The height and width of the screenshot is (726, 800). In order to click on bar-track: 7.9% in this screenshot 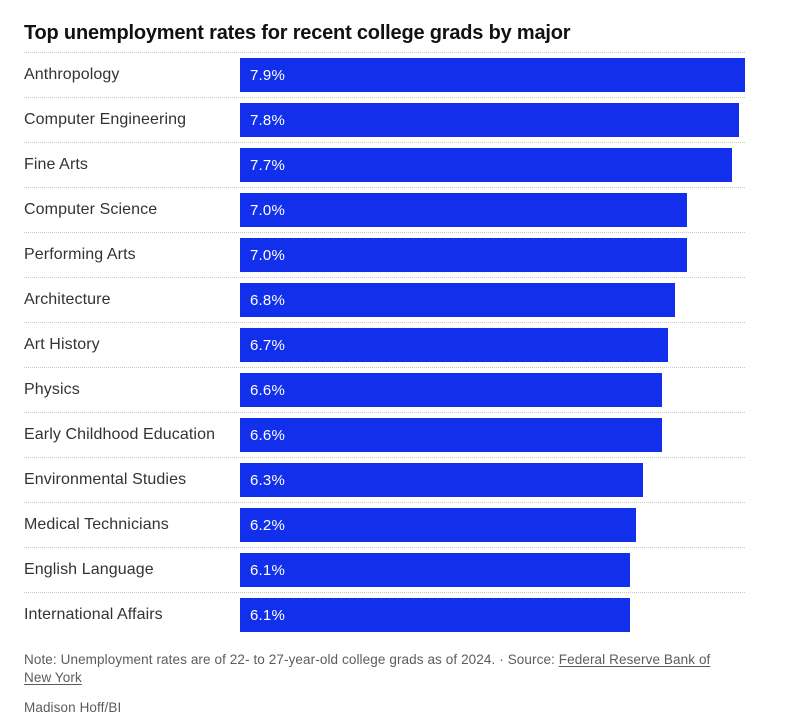, I will do `click(492, 75)`.